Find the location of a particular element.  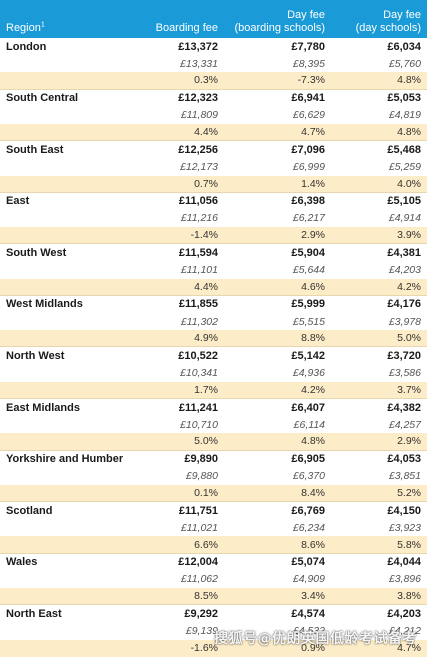

current-boarding-fee: £11,751 is located at coordinates (198, 510).